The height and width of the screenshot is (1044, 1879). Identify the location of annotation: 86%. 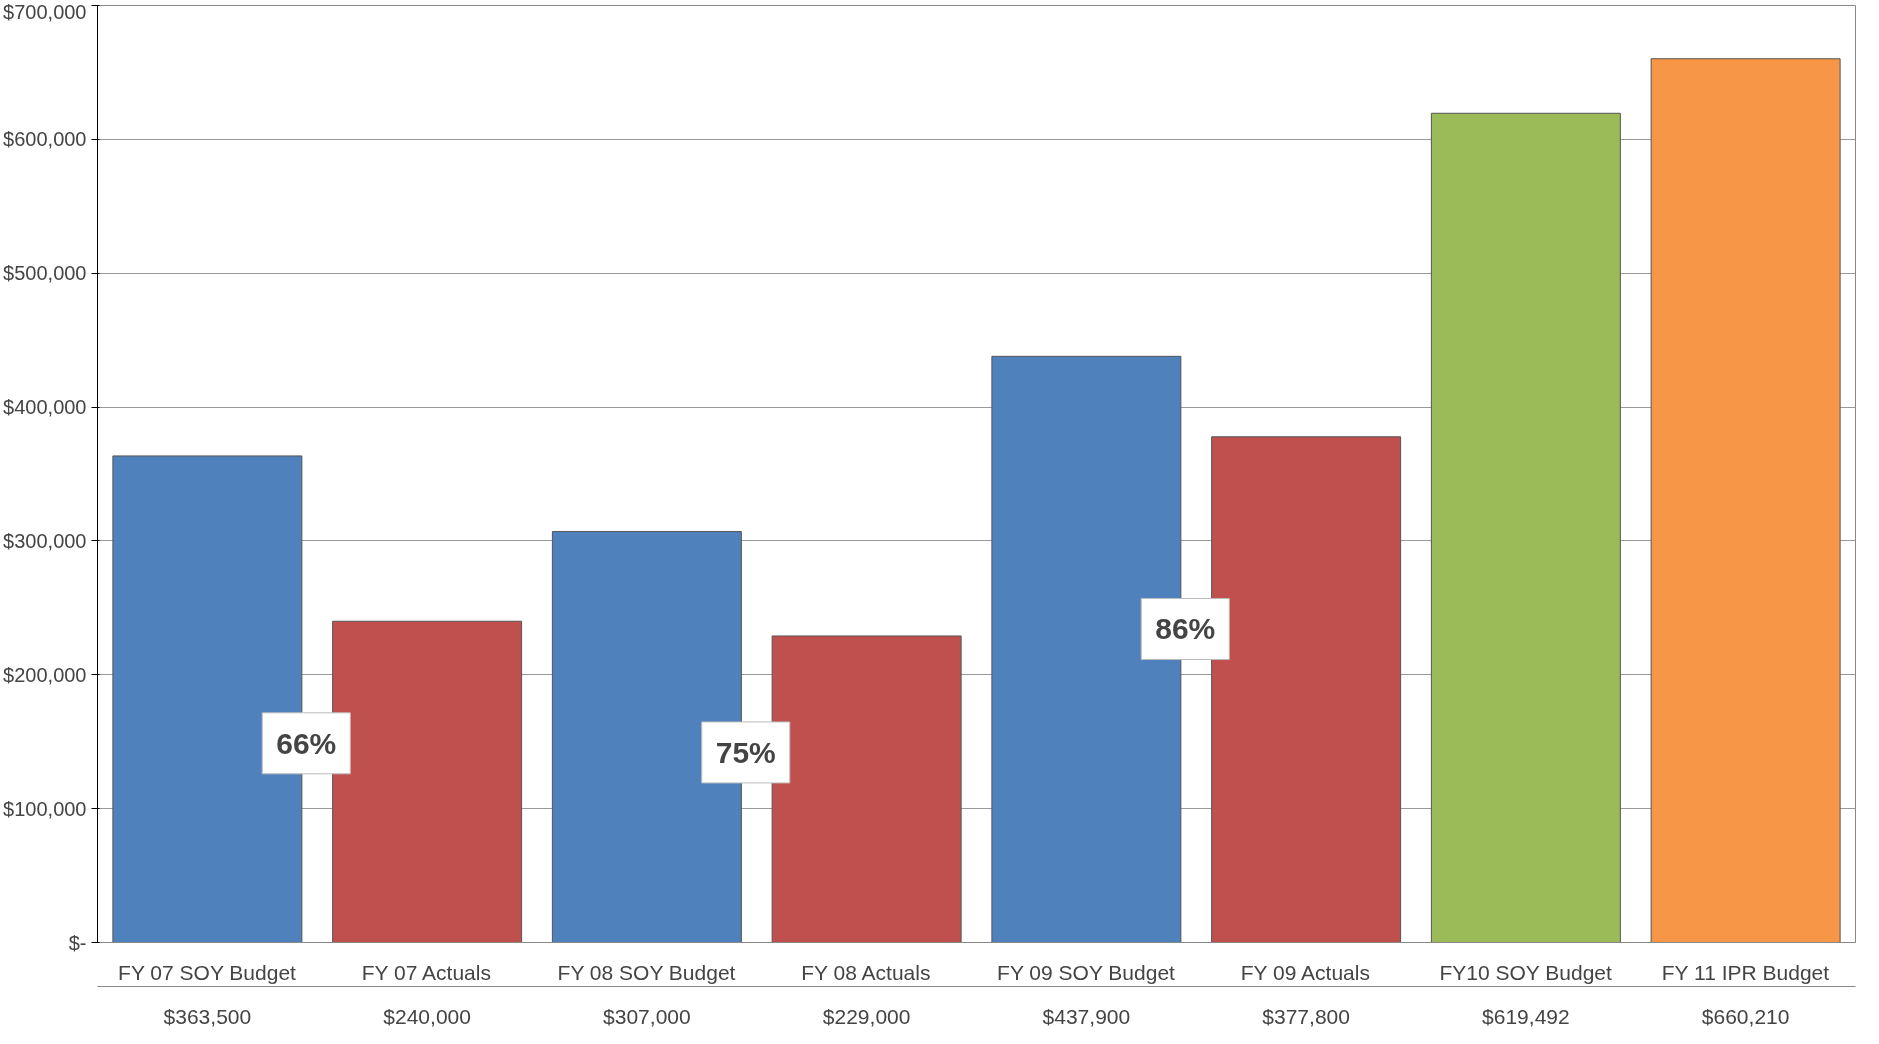
(1185, 629).